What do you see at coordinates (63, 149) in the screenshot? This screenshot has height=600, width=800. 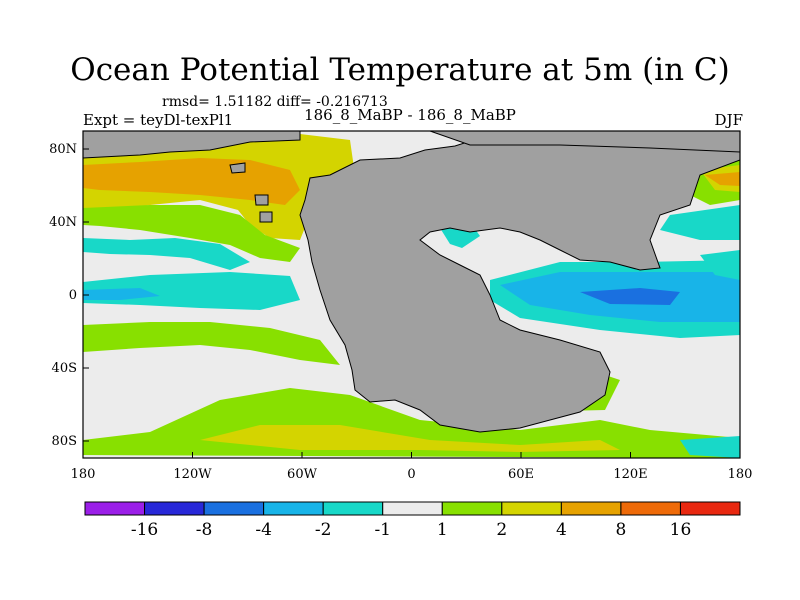 I see `lat-label-80n: 80N` at bounding box center [63, 149].